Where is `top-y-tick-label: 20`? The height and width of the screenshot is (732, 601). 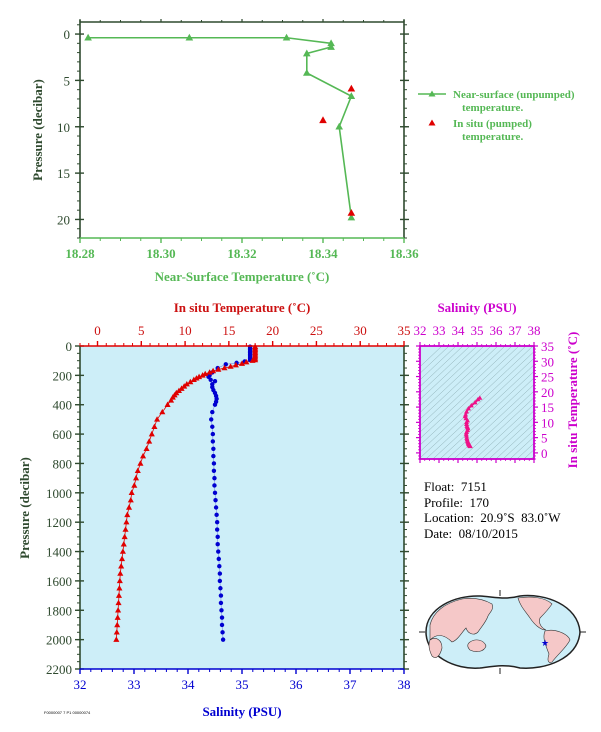 top-y-tick-label: 20 is located at coordinates (63, 219).